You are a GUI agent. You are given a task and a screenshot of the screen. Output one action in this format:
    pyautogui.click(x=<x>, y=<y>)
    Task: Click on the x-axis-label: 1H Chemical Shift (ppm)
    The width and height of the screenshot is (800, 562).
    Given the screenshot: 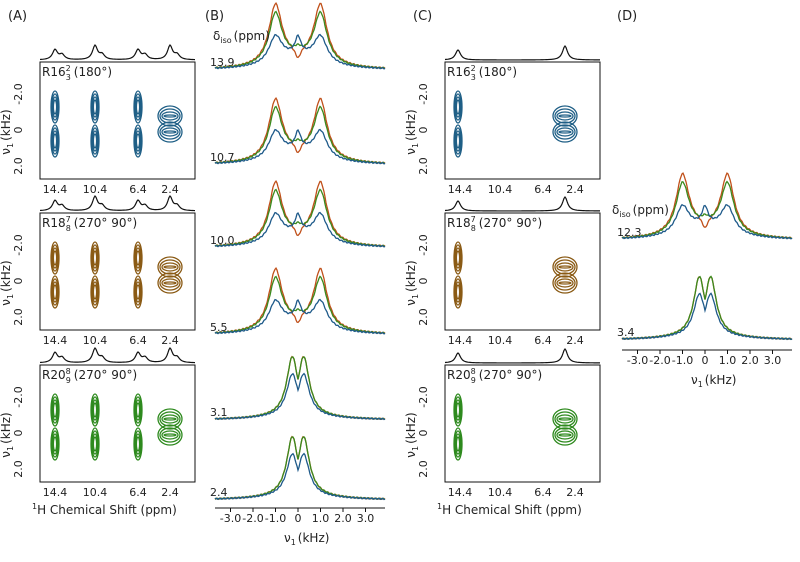 What is the action you would take?
    pyautogui.click(x=104, y=509)
    